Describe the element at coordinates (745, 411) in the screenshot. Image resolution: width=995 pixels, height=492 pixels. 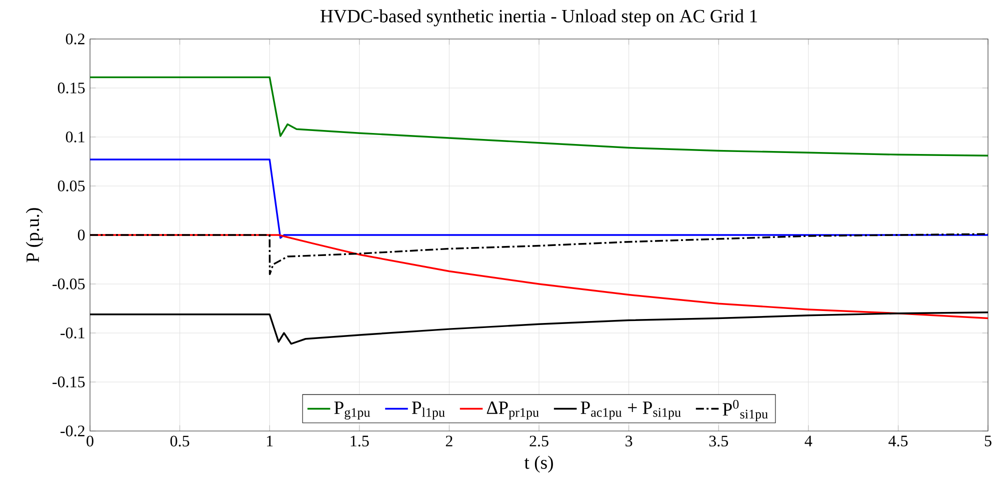
I see `legend-label: P$^{0}$si1pu` at that location.